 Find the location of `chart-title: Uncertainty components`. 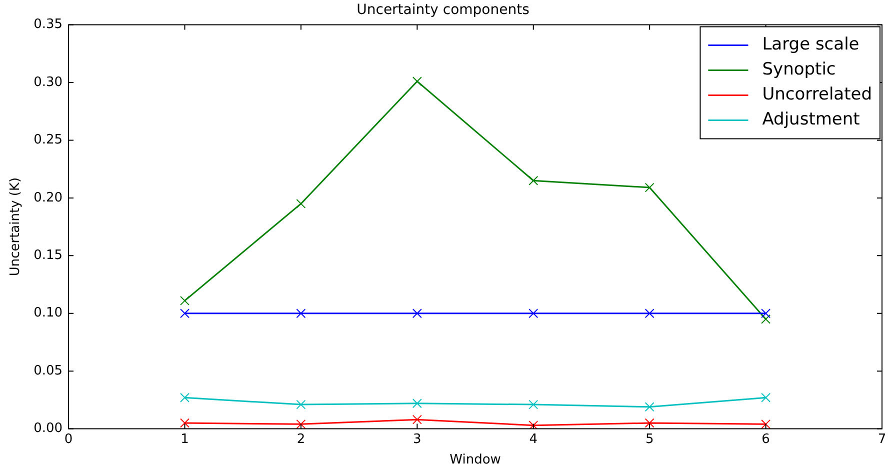

chart-title: Uncertainty components is located at coordinates (443, 10).